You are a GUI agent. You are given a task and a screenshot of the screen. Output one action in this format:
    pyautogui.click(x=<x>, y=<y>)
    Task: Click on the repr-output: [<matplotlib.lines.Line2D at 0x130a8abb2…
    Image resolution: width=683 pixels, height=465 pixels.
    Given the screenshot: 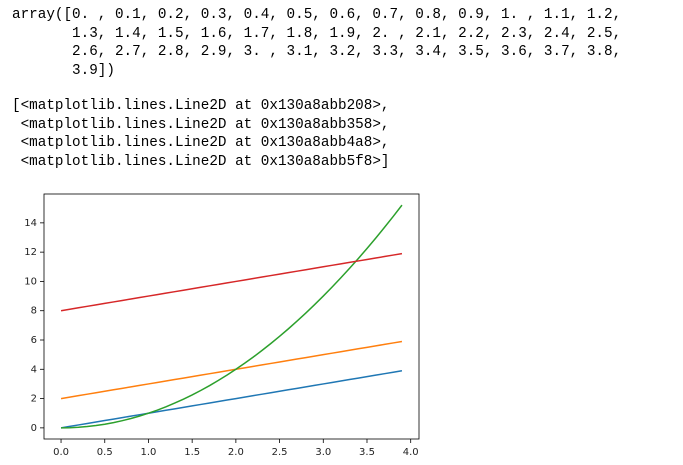 What is the action you would take?
    pyautogui.click(x=316, y=134)
    